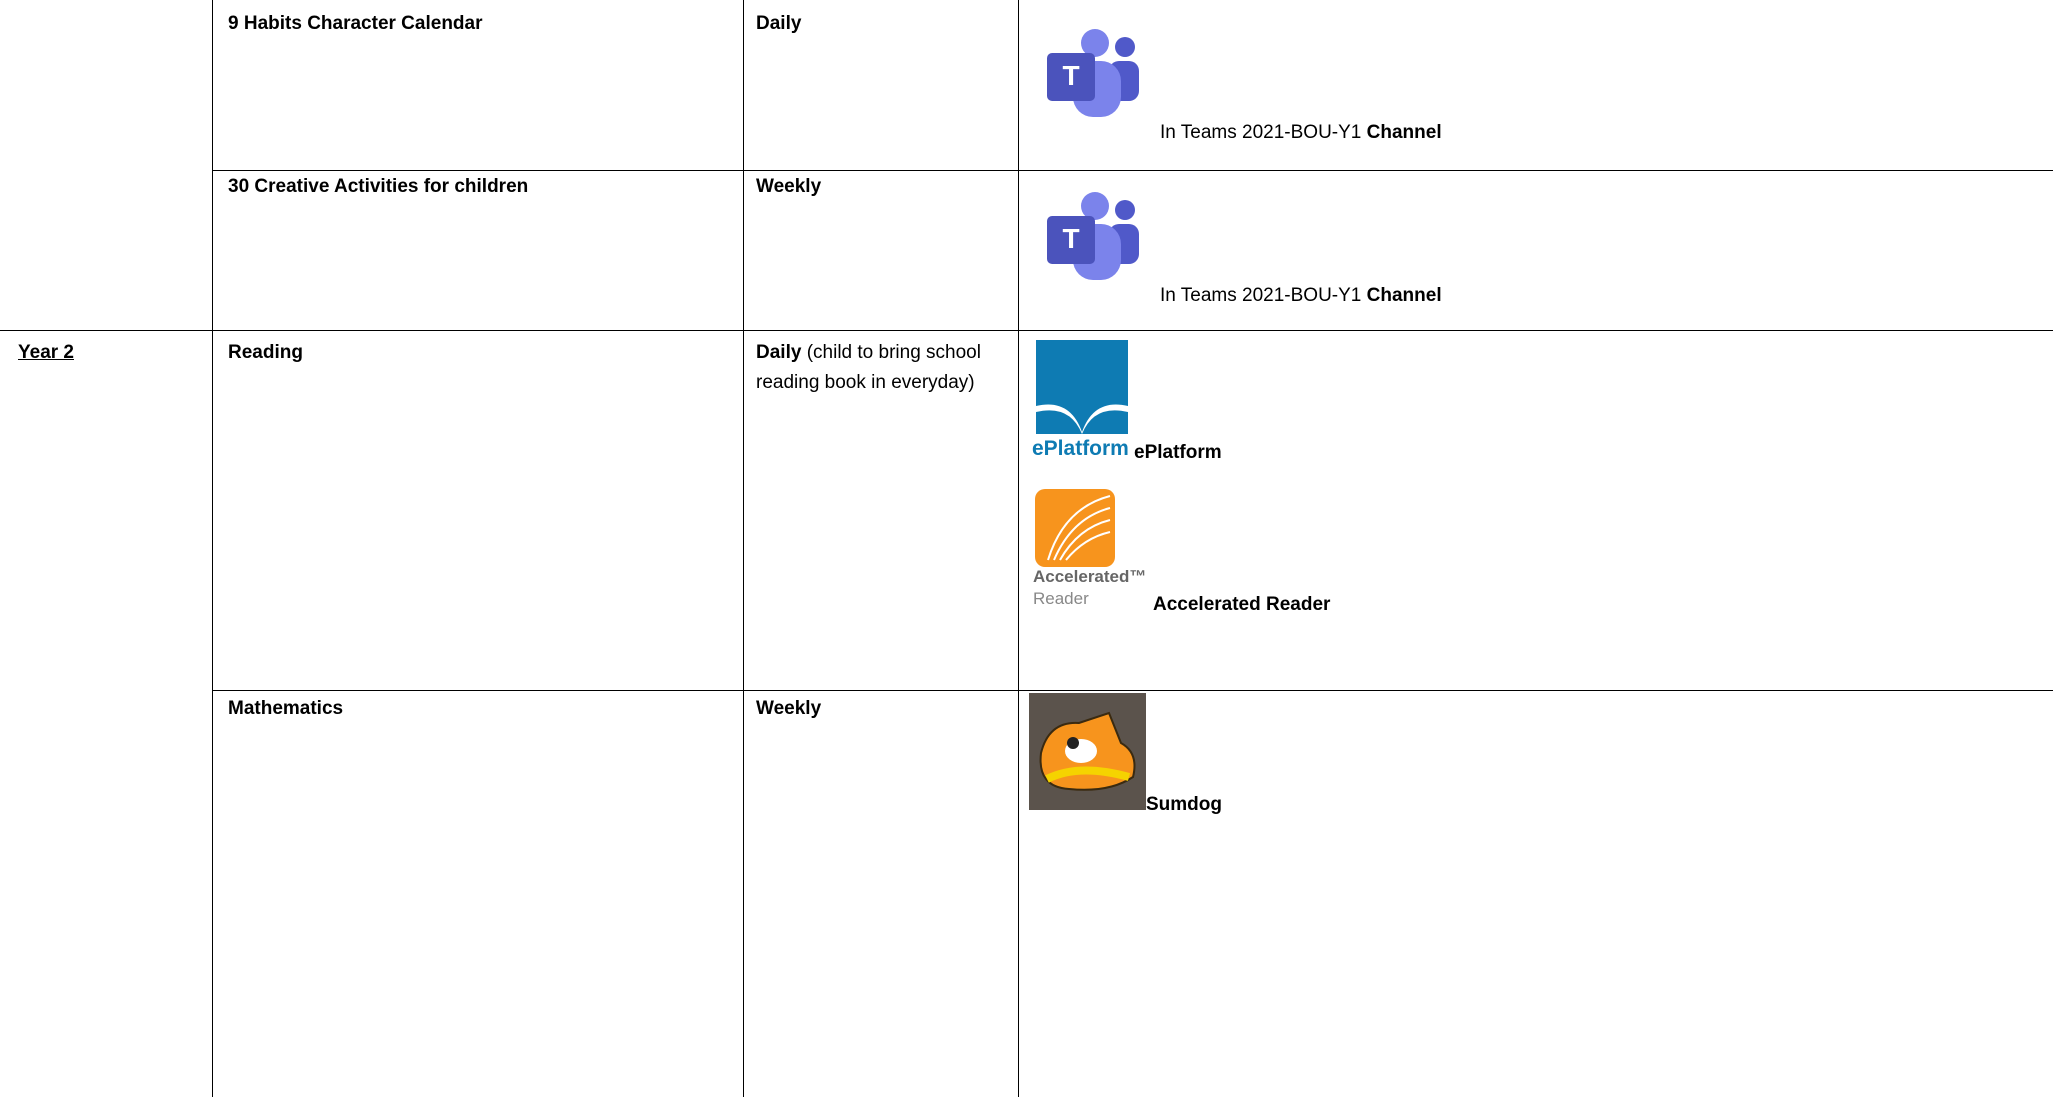 The image size is (2053, 1097). I want to click on logo-subtext: Reader, so click(1061, 598).